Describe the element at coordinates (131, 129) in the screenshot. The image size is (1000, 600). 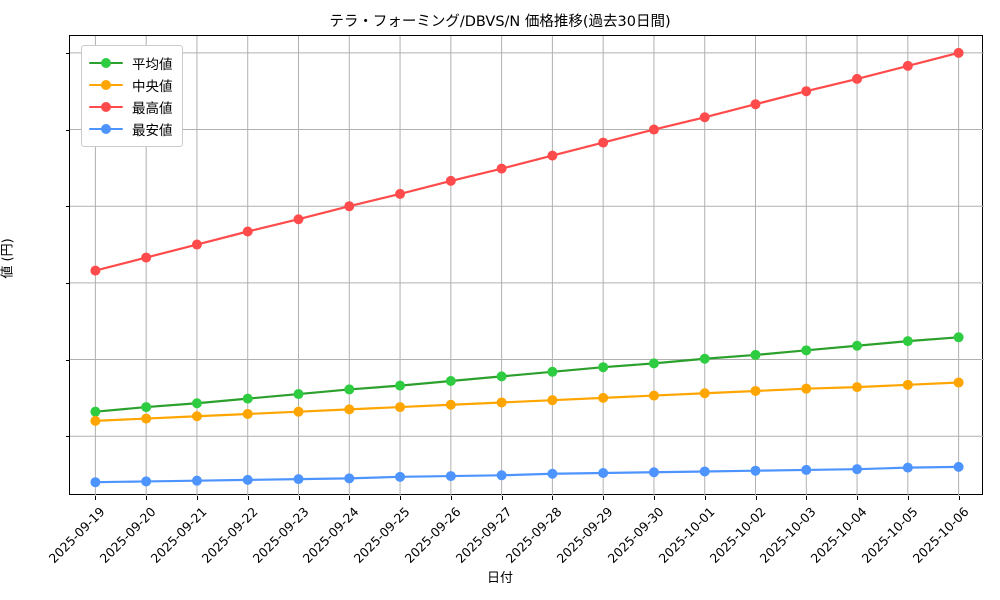
I see `legend-item-3: 最安値` at that location.